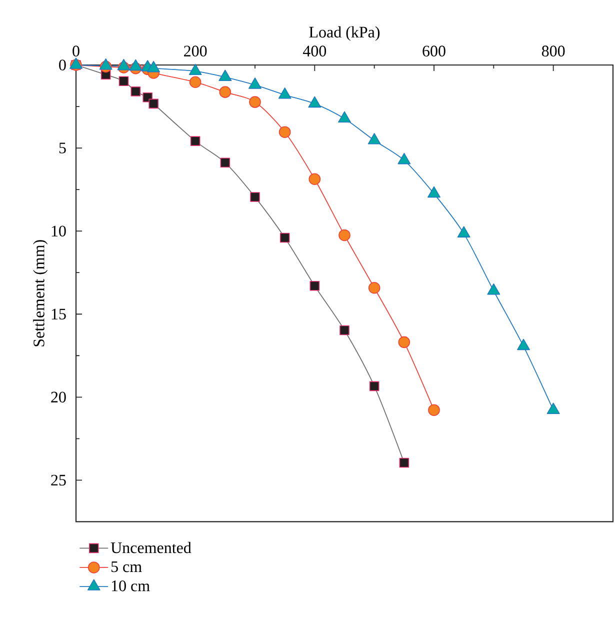 This screenshot has width=615, height=633. Describe the element at coordinates (40, 293) in the screenshot. I see `y-axis-title: Settlement (mm)` at that location.